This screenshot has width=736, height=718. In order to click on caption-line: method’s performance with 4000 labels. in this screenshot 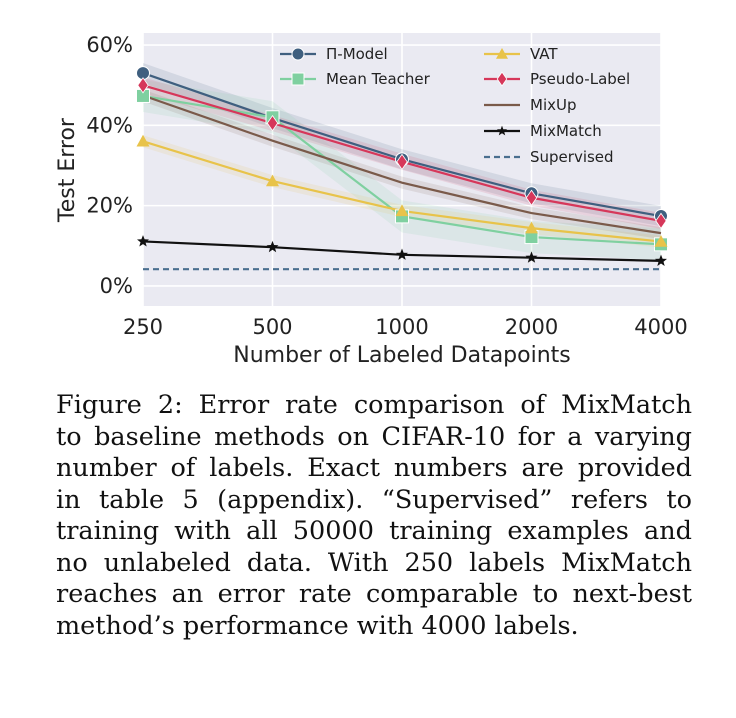, I will do `click(317, 625)`.